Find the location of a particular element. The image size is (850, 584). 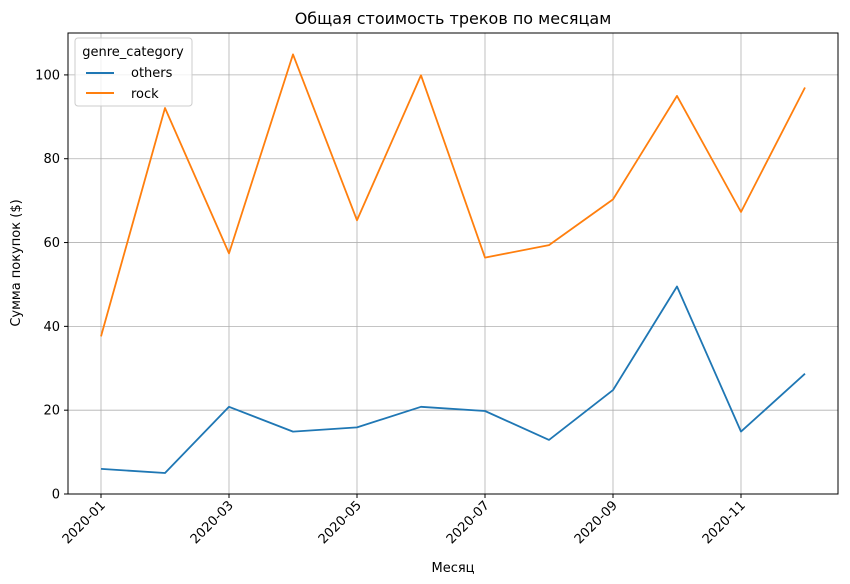

y-tick-label: 80 is located at coordinates (51, 159).